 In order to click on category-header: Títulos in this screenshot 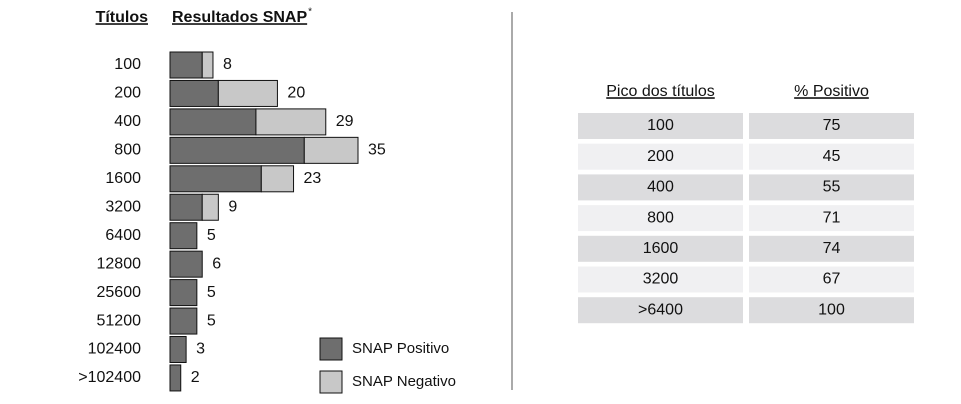, I will do `click(122, 17)`.